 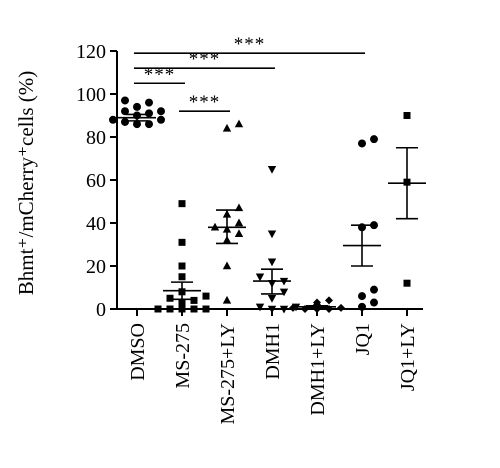 What do you see at coordinates (362, 245) in the screenshot?
I see `mean-sem-jq1` at bounding box center [362, 245].